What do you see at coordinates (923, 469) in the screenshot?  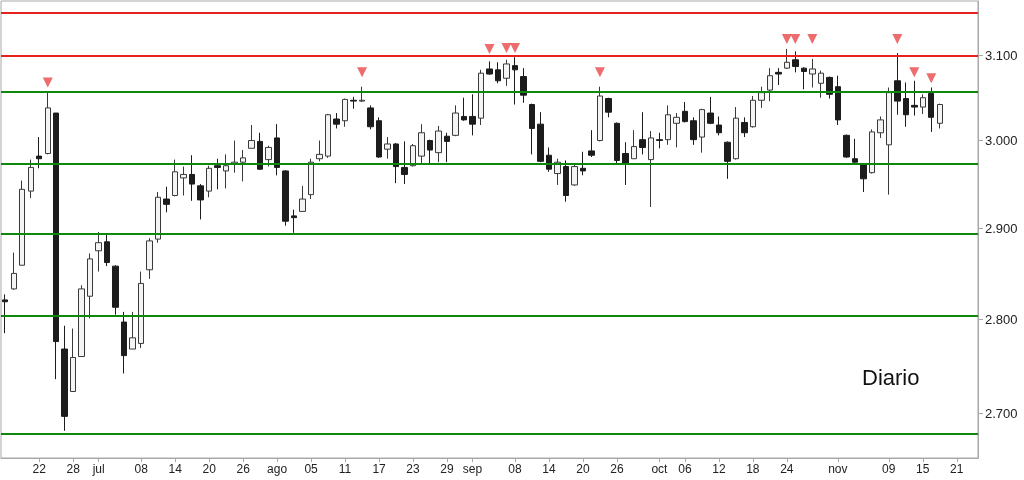 I see `x-tick-label: 15` at bounding box center [923, 469].